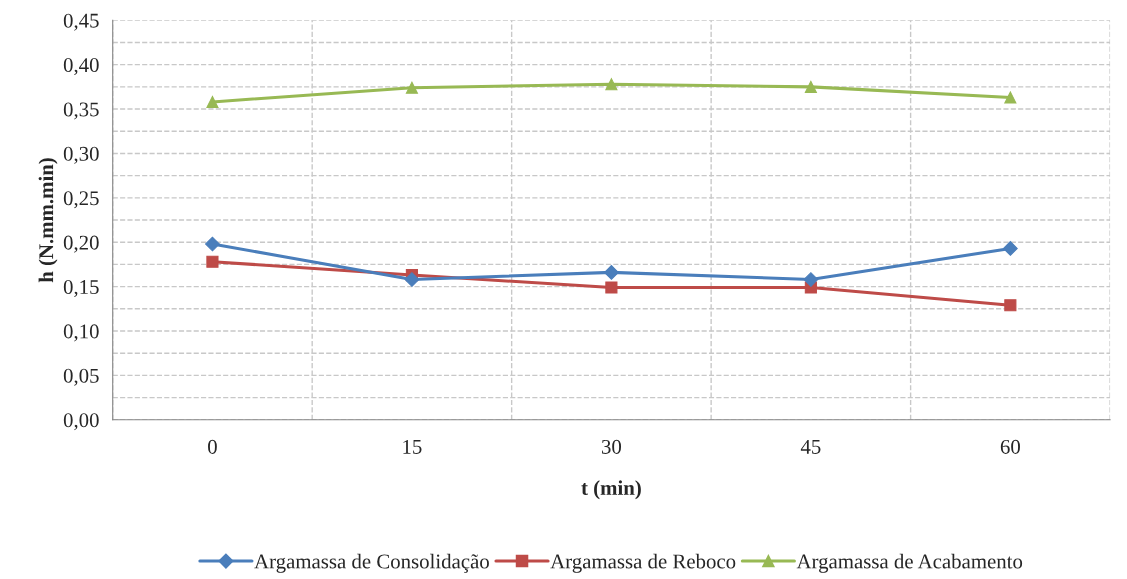 This screenshot has height=579, width=1127. I want to click on x-tick-label: 0, so click(212, 446).